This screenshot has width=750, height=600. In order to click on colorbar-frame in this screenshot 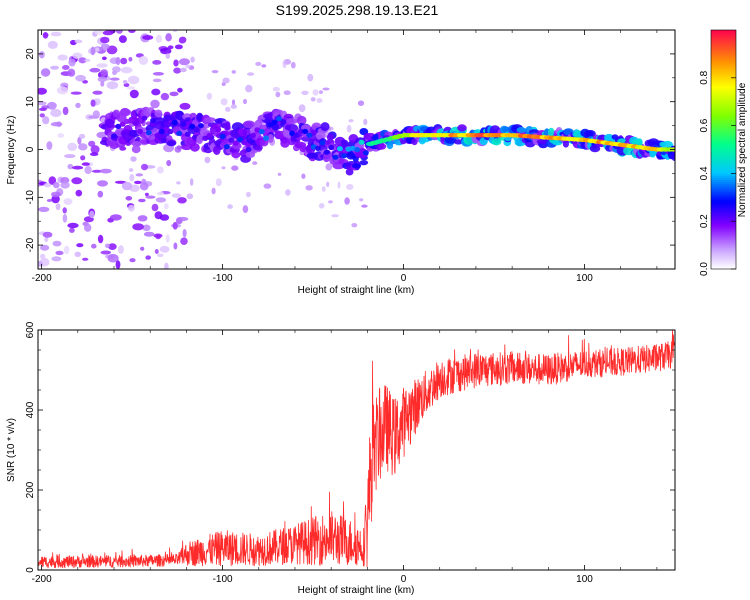, I will do `click(723, 149)`.